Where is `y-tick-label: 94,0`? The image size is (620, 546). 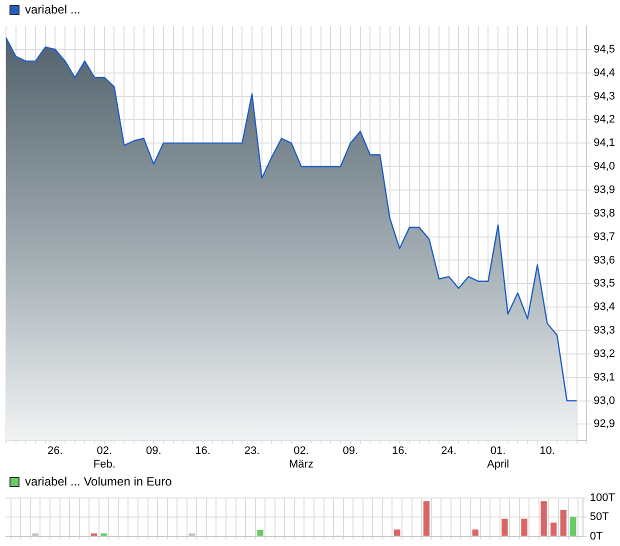
y-tick-label: 94,0 is located at coordinates (605, 166).